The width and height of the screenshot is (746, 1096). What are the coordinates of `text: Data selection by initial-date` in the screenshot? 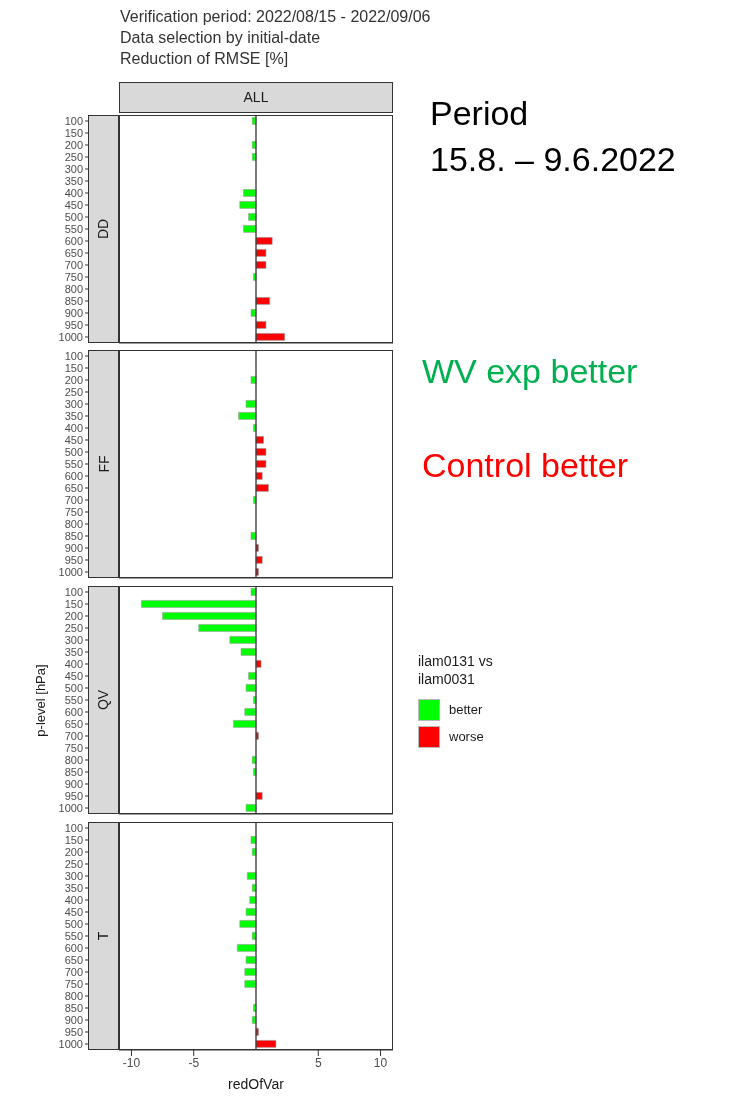 It's located at (221, 38).